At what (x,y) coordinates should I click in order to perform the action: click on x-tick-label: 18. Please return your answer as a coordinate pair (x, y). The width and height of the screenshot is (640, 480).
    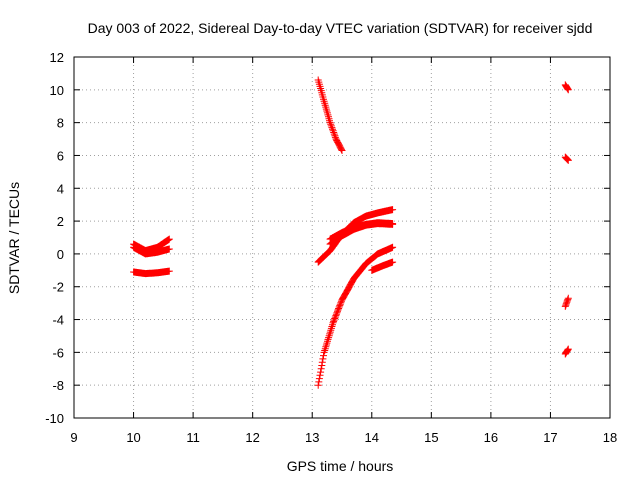
    Looking at the image, I should click on (610, 437).